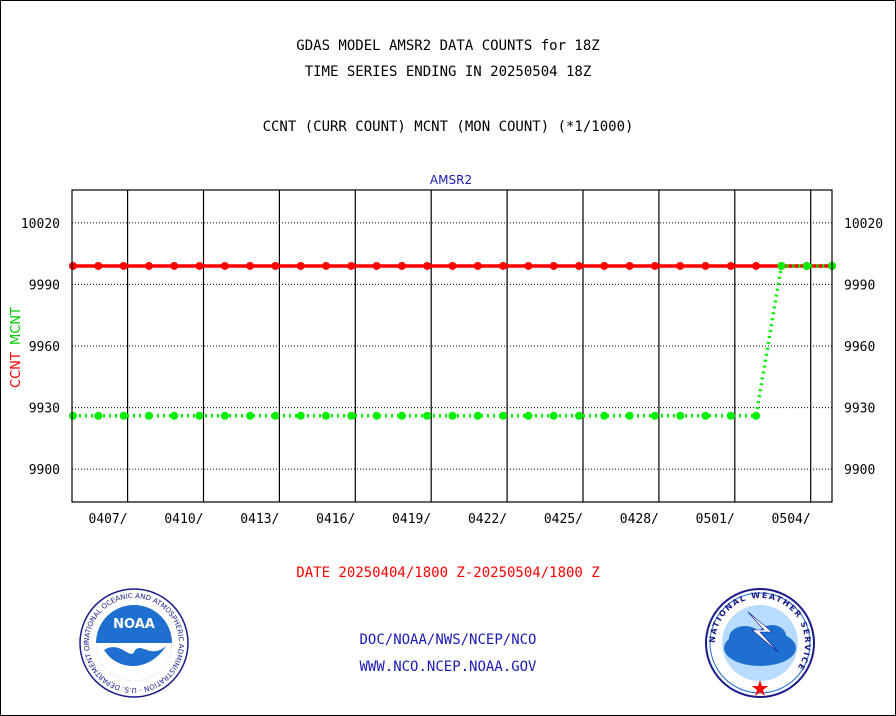 The height and width of the screenshot is (716, 896). I want to click on y-label-ccnt: CCNT, so click(16, 370).